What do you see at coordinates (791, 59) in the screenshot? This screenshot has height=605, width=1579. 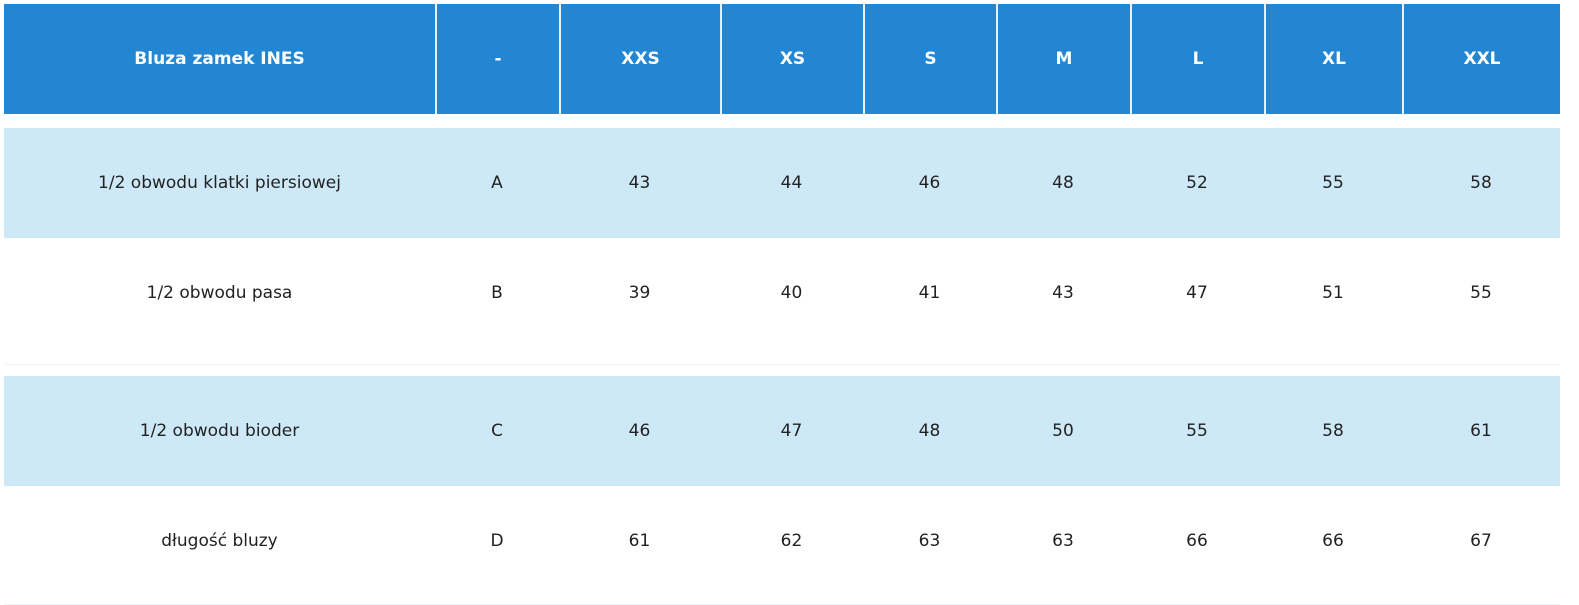 I see `header-cell: XS` at bounding box center [791, 59].